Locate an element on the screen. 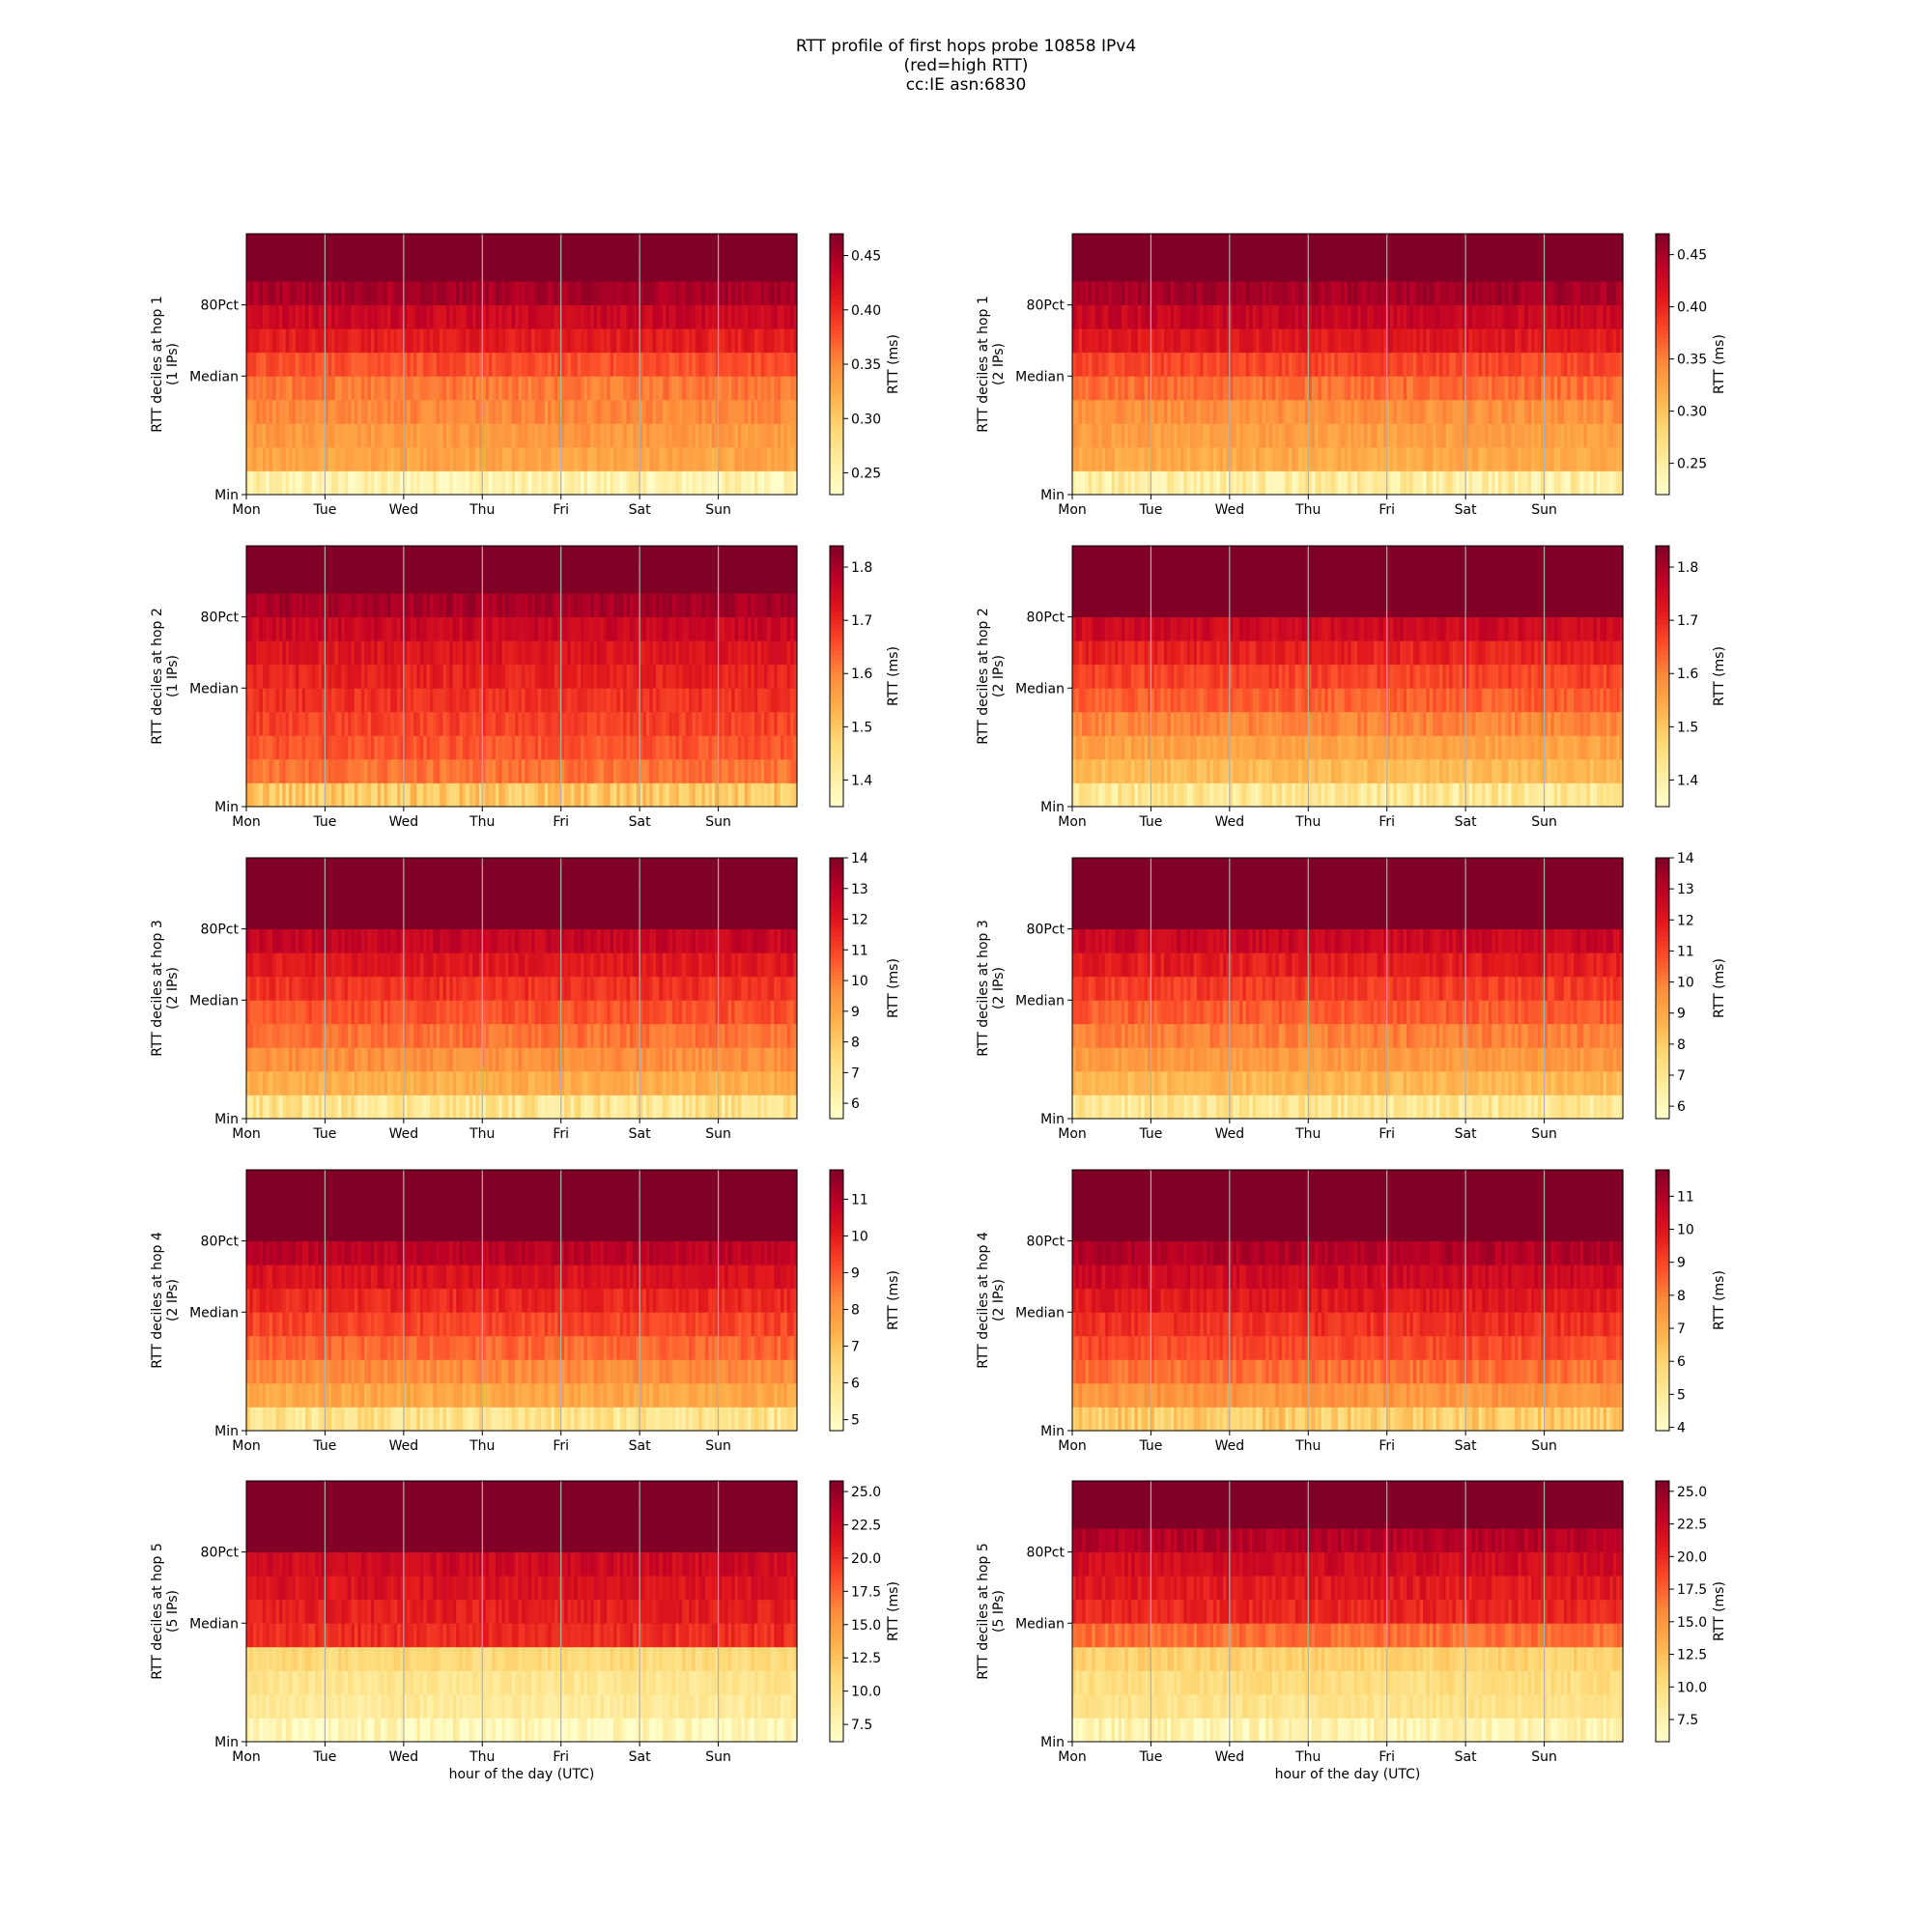  x-tick-label: Fri is located at coordinates (561, 510).